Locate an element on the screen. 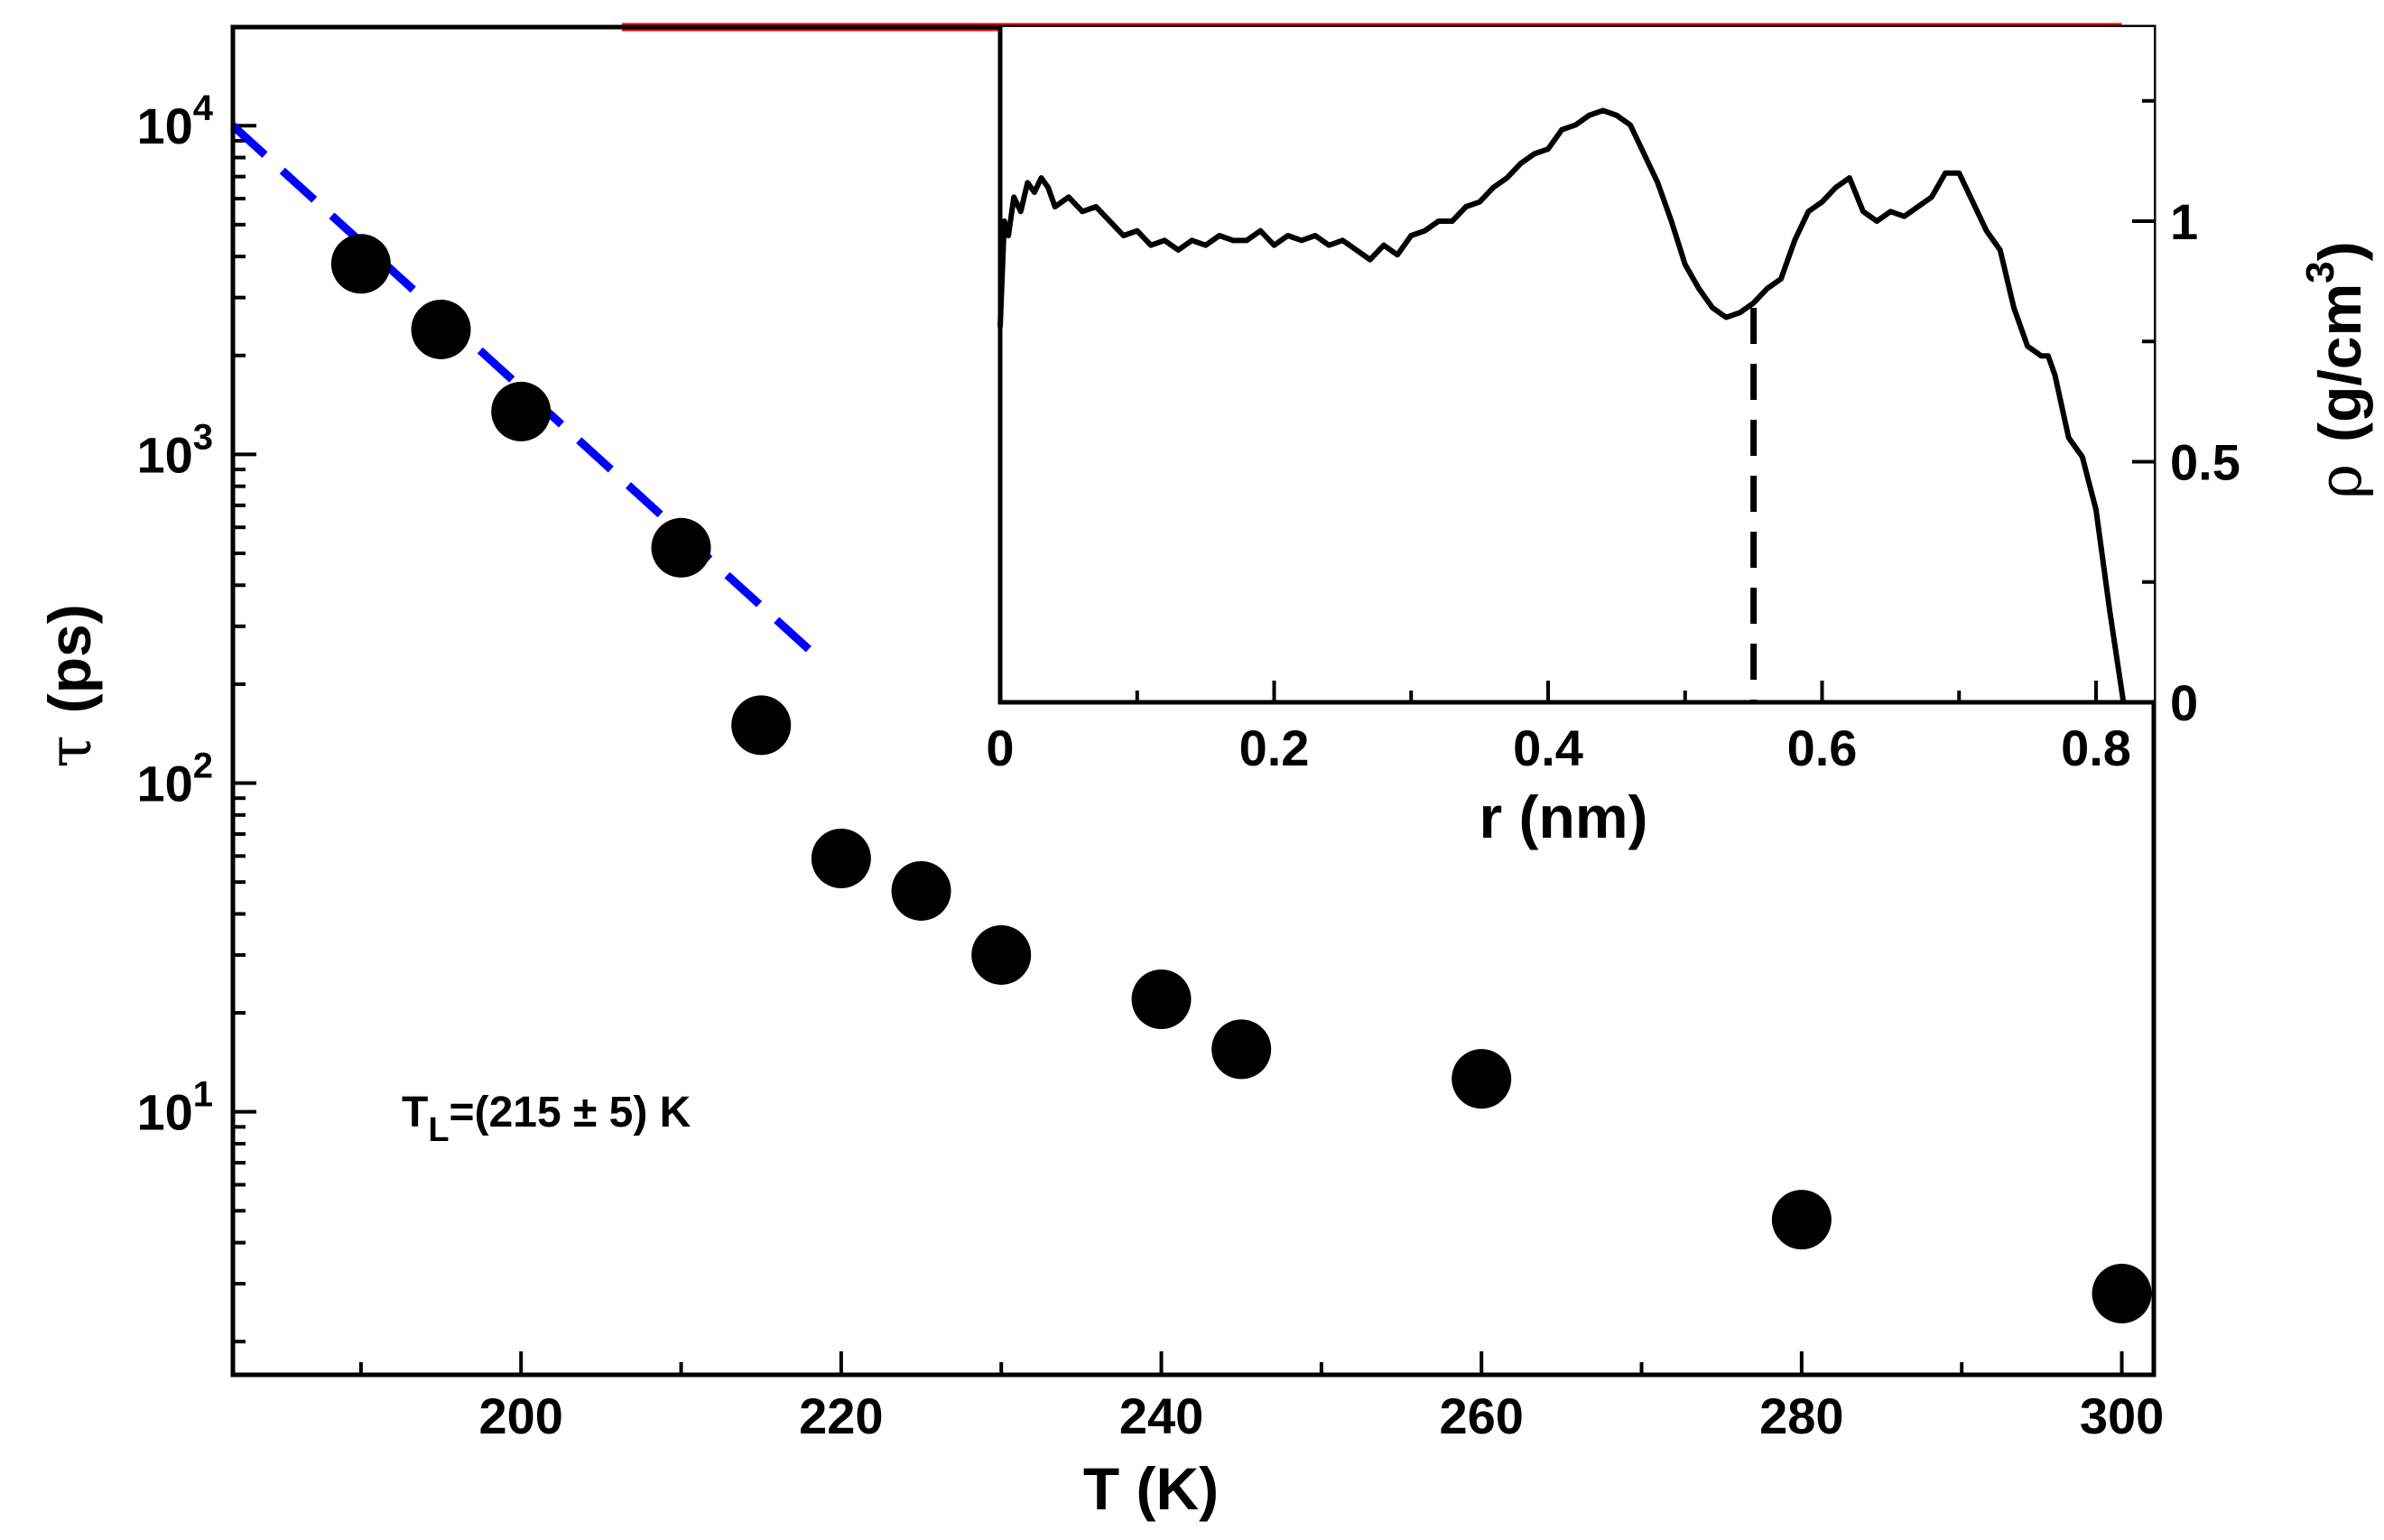  main-y-tick-label: 10⁴ is located at coordinates (174, 121).